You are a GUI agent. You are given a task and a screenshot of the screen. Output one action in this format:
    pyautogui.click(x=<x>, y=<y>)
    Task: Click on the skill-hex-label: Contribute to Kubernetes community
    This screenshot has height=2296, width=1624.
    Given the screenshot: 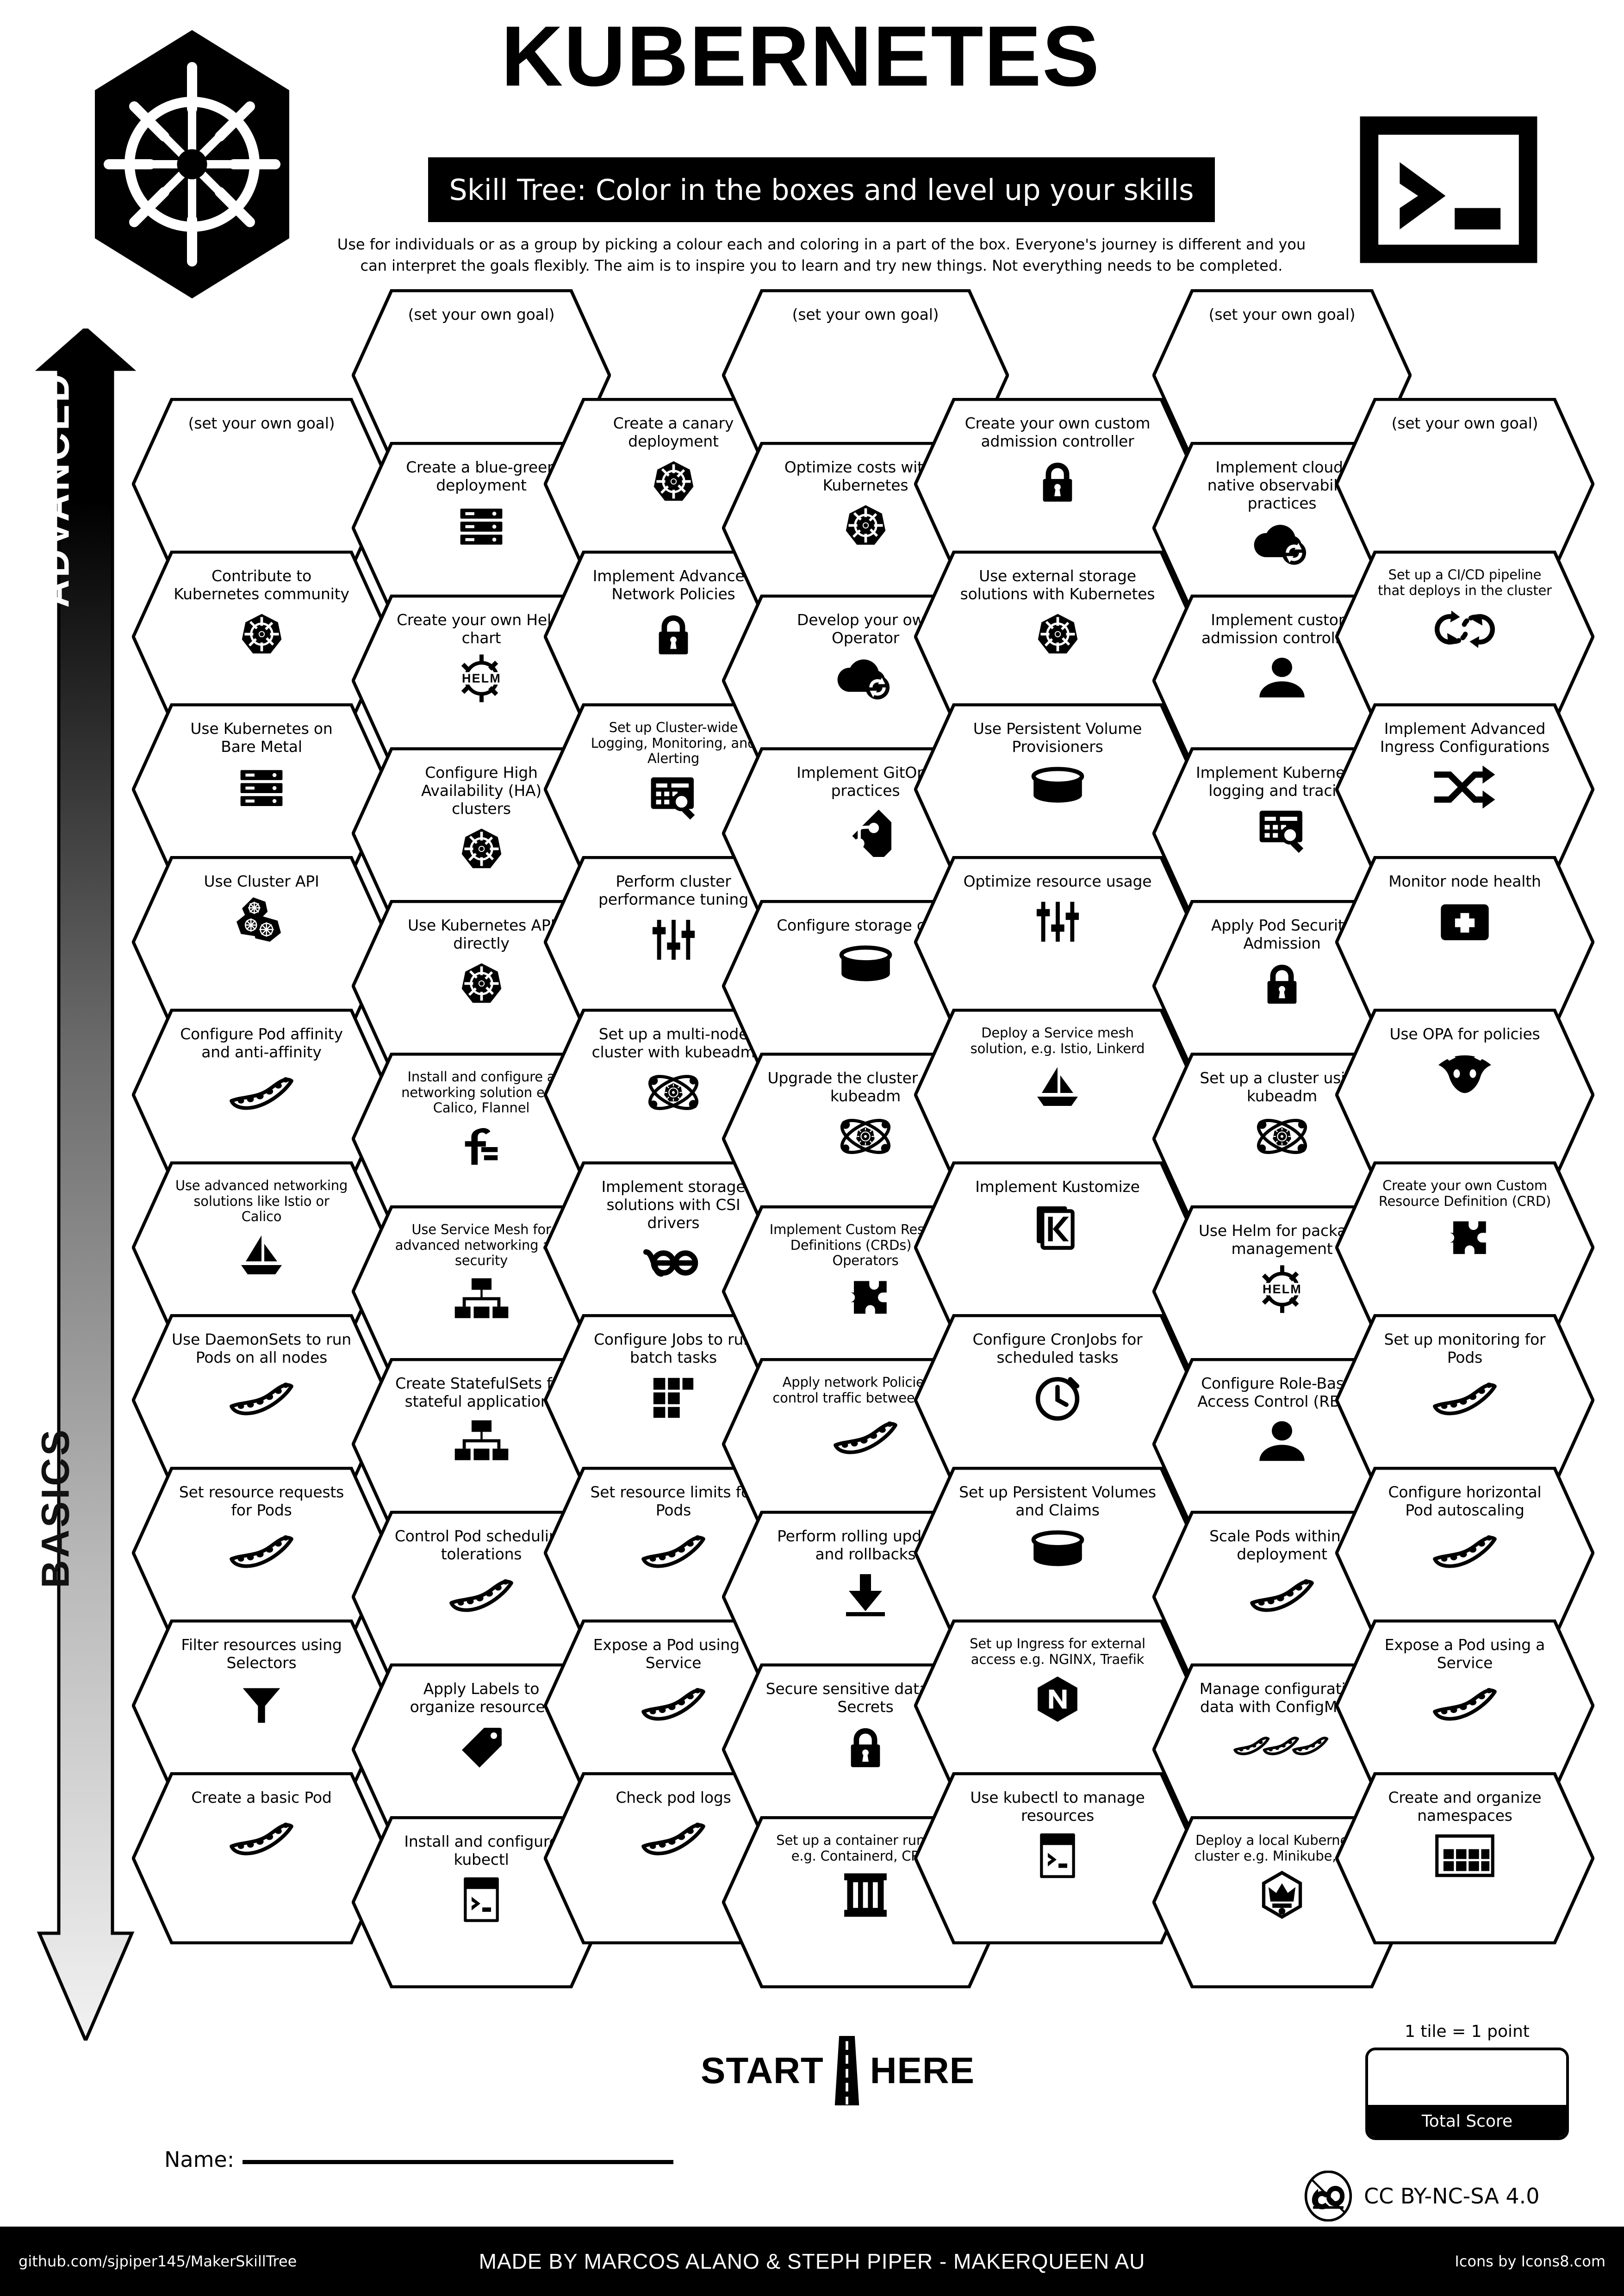 What is the action you would take?
    pyautogui.click(x=261, y=585)
    